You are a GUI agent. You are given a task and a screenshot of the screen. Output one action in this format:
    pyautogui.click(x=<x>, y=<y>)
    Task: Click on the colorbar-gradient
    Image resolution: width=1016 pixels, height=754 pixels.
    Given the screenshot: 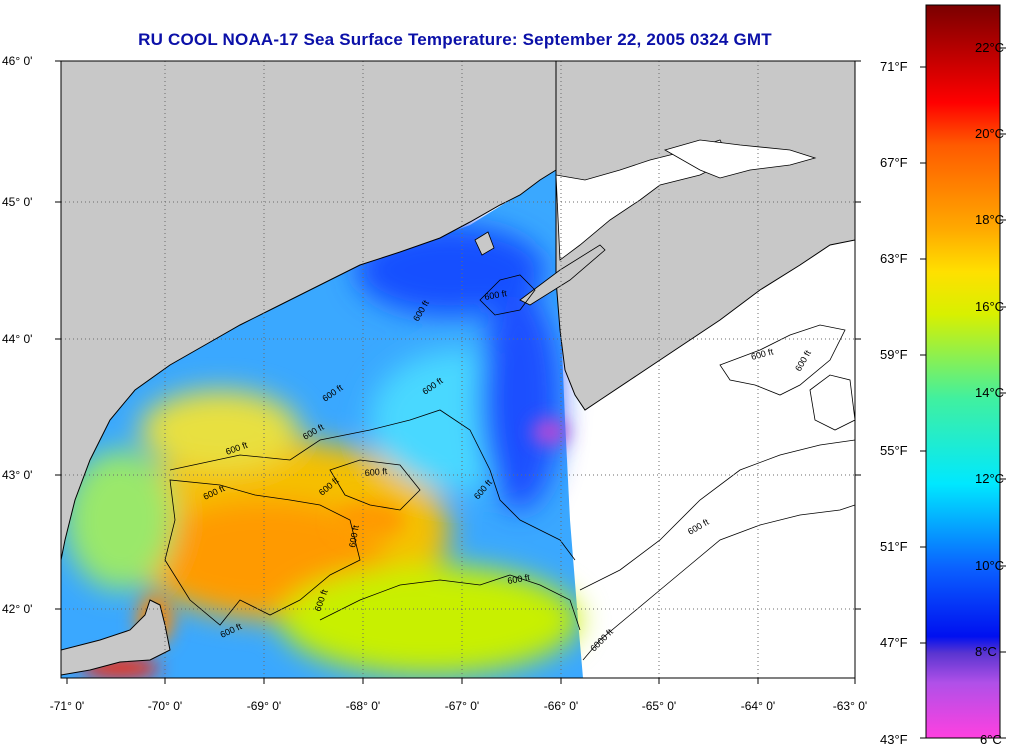 What is the action you would take?
    pyautogui.click(x=963, y=371)
    